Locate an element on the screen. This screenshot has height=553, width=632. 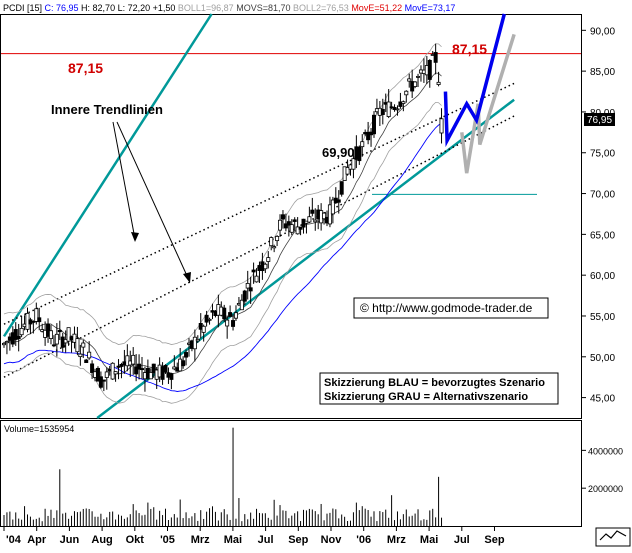
y-tick-label: 90,00 is located at coordinates (602, 31).